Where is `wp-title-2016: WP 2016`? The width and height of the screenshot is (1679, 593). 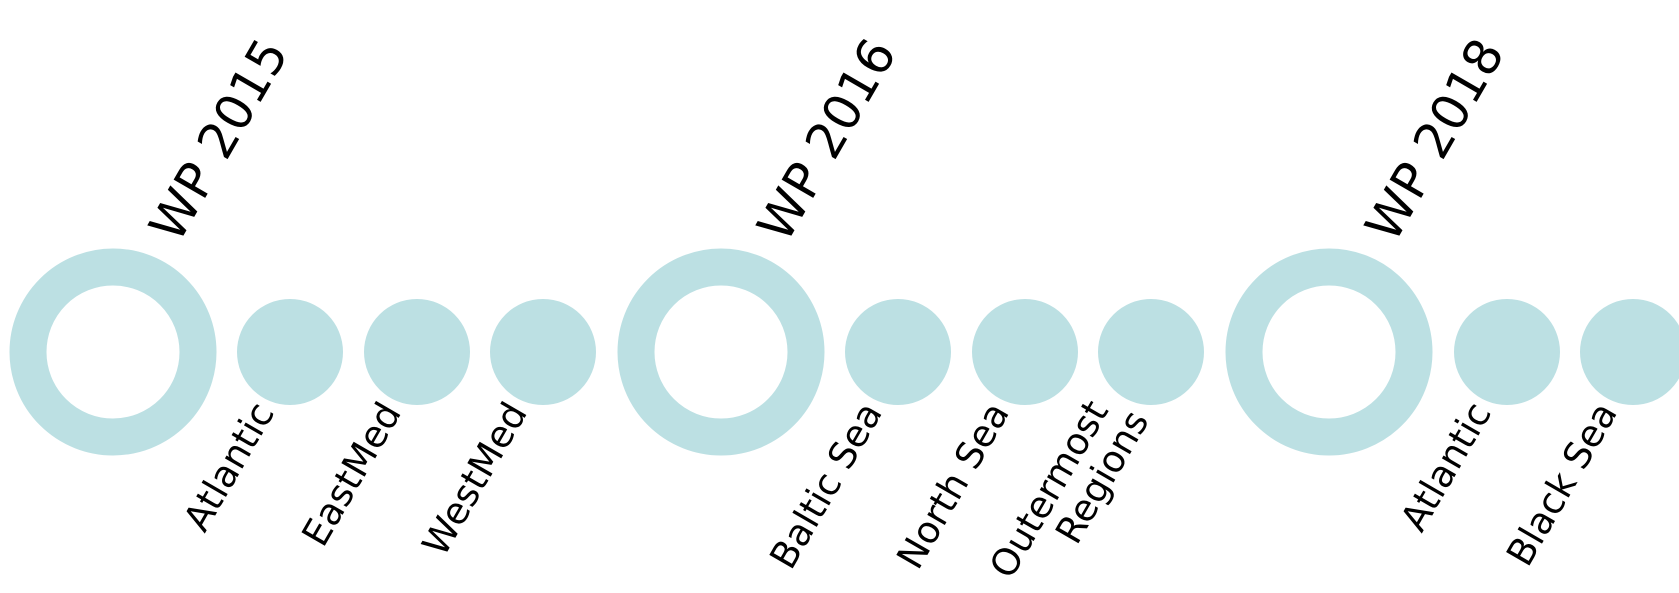 wp-title-2016: WP 2016 is located at coordinates (827, 140).